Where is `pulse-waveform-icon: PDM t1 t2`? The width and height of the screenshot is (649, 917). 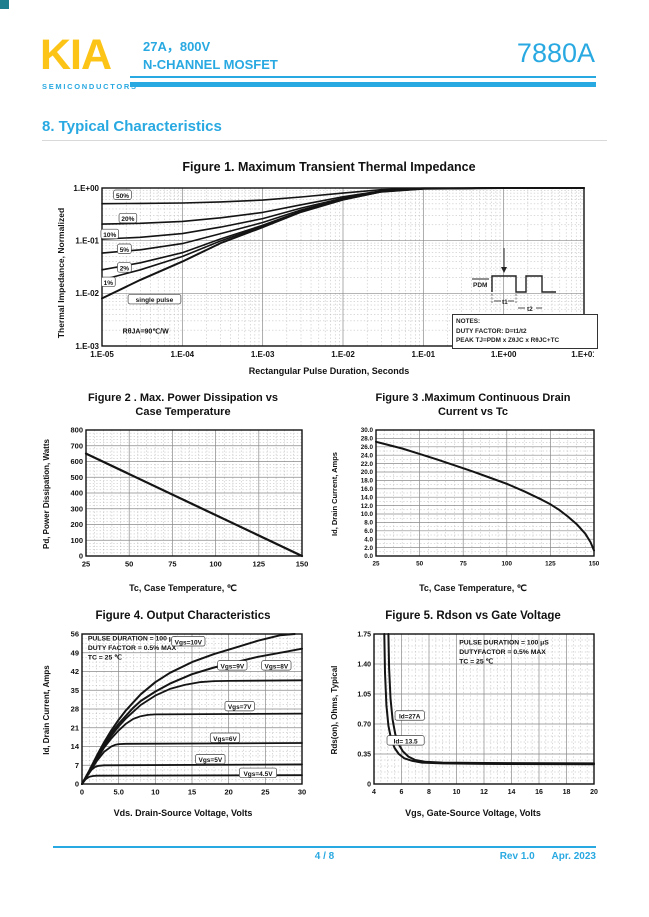 pulse-waveform-icon: PDM t1 t2 is located at coordinates (514, 280).